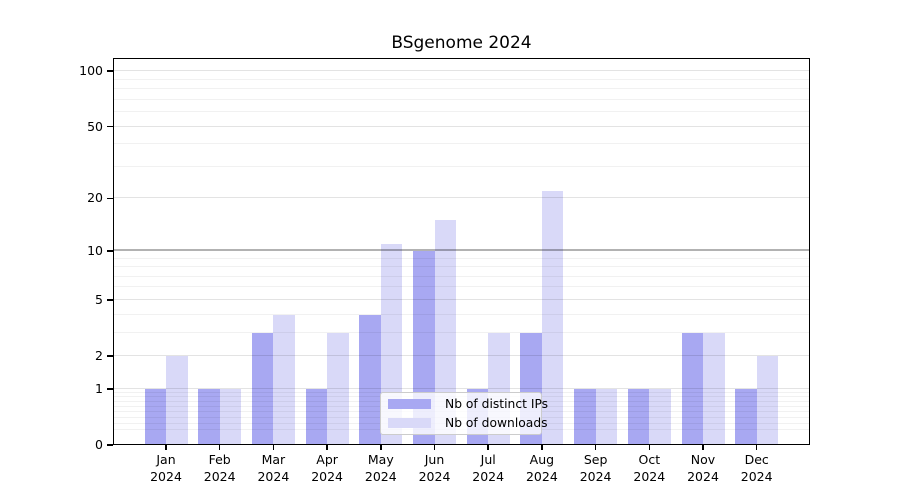 The width and height of the screenshot is (900, 500). Describe the element at coordinates (606, 416) in the screenshot. I see `bar-nb-of-downloads-sep` at that location.